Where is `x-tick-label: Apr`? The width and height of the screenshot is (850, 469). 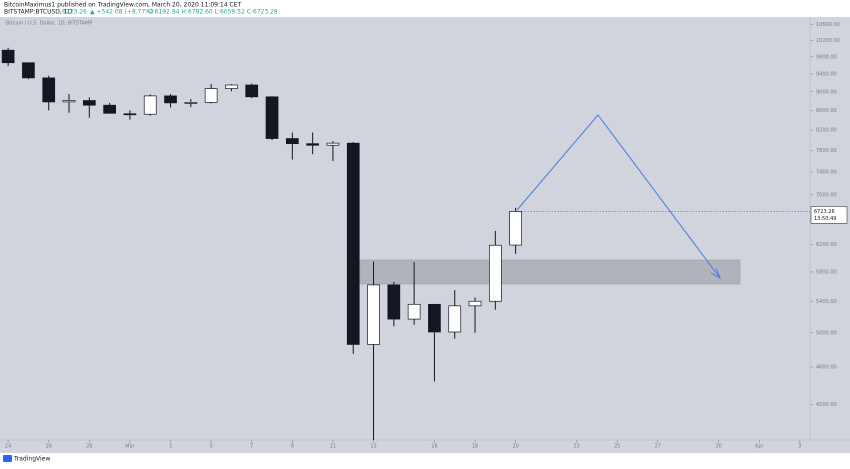
x-tick-label: Apr is located at coordinates (760, 447).